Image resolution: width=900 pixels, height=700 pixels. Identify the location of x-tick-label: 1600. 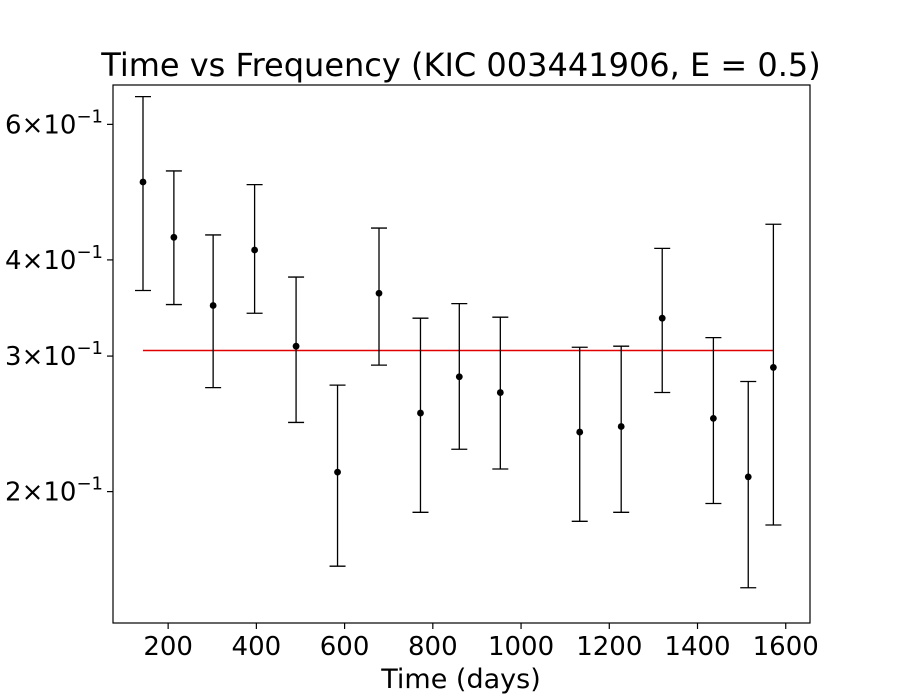
(786, 647).